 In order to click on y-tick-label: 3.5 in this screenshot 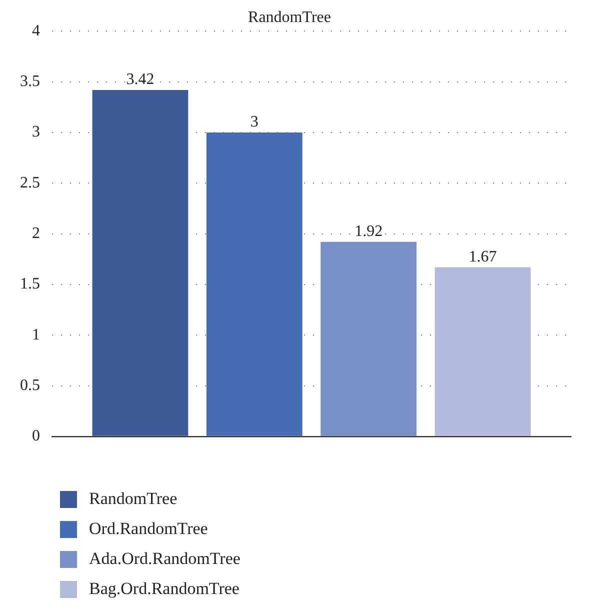, I will do `click(30, 81)`.